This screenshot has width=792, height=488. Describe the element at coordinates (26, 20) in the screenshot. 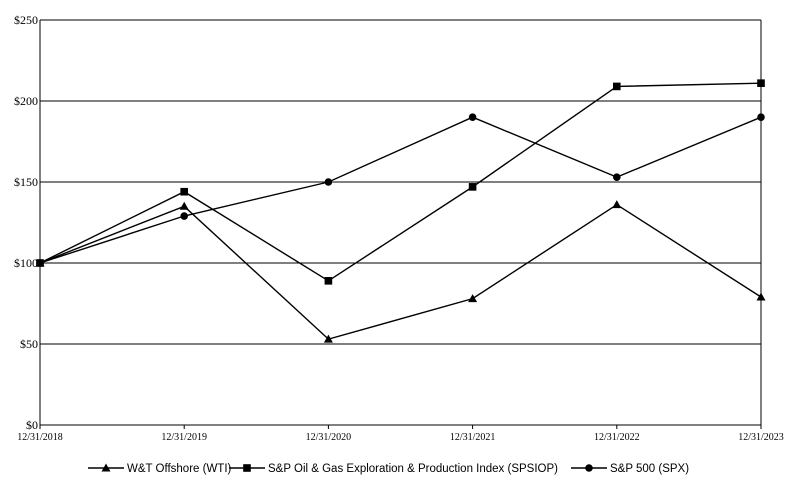

I see `y-tick-label: $250` at that location.